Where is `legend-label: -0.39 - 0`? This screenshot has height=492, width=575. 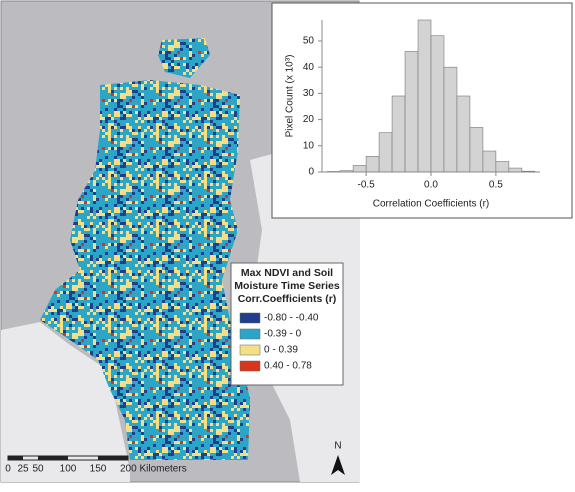
legend-label: -0.39 - 0 is located at coordinates (283, 334).